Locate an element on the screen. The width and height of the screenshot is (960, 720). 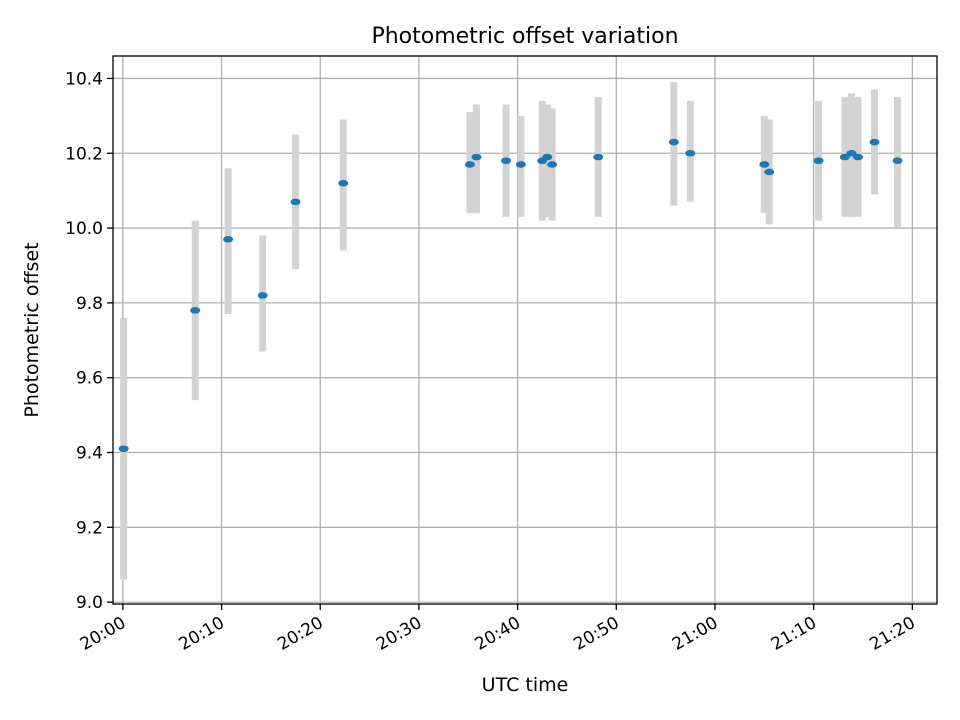
y-tick-label: 10.4 is located at coordinates (84, 79).